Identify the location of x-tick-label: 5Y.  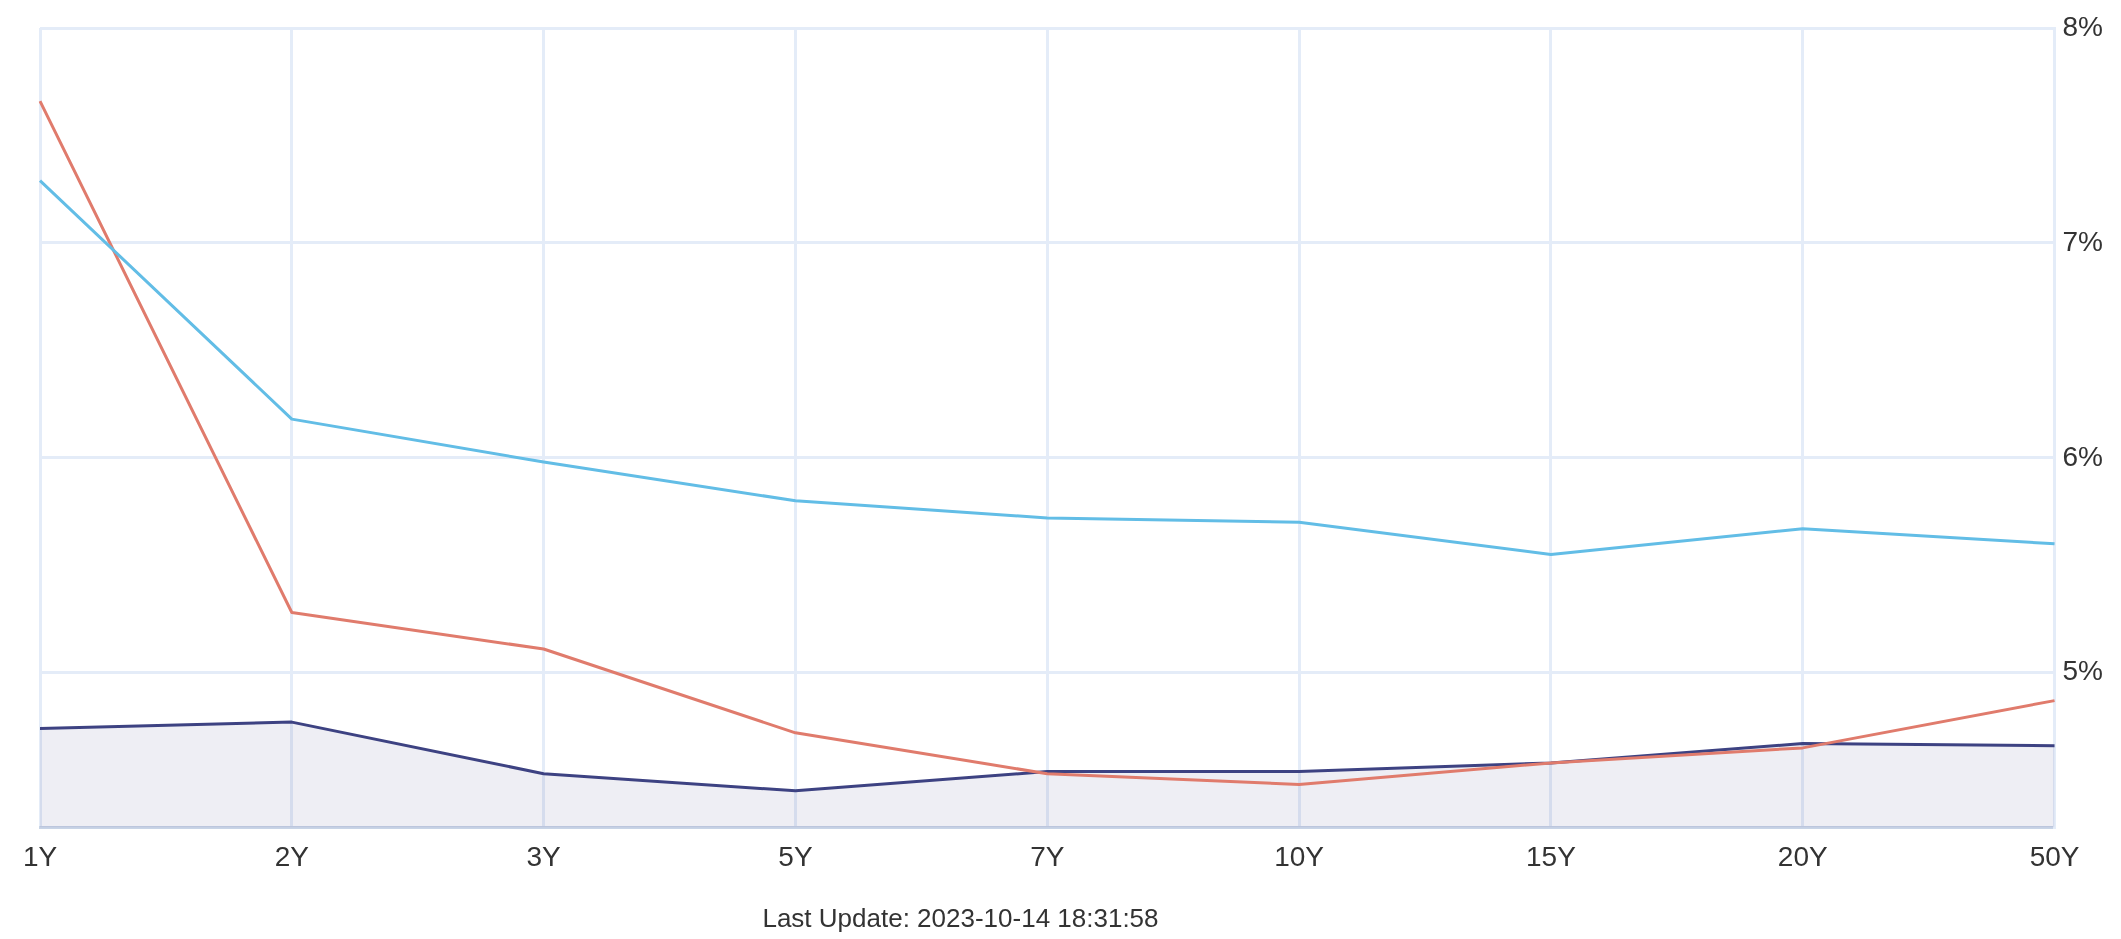
(795, 856).